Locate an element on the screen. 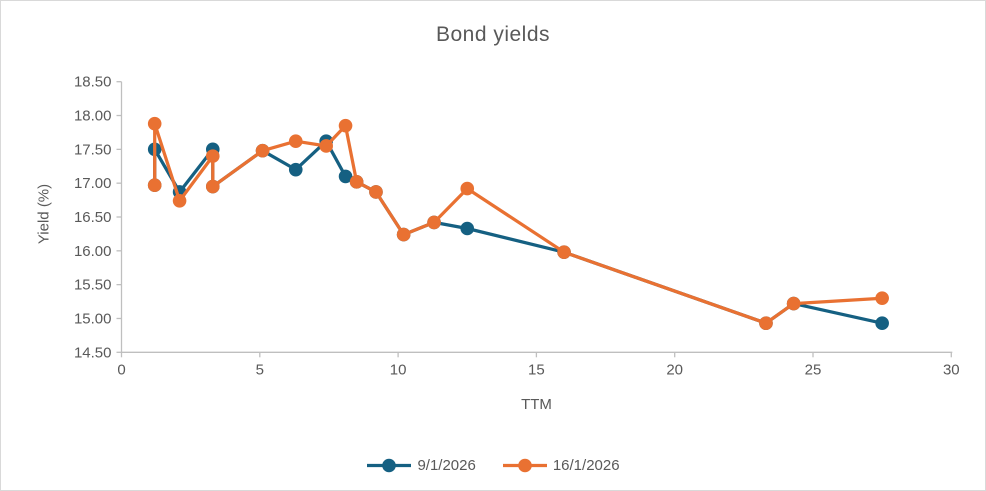 The height and width of the screenshot is (491, 986). x-tick-label: 20 is located at coordinates (674, 369).